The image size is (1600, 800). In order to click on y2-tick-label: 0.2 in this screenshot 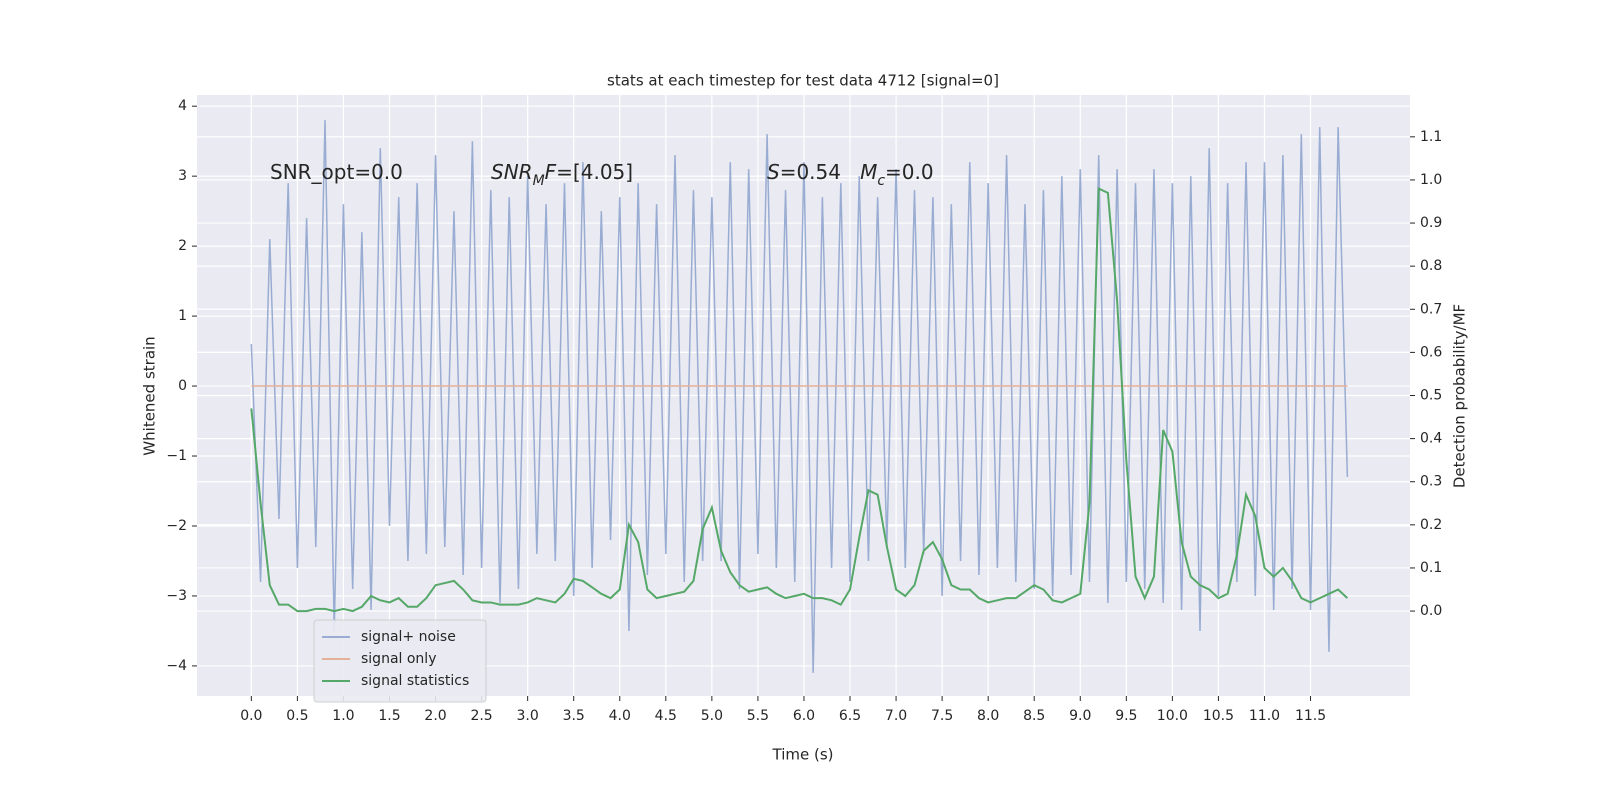, I will do `click(1431, 525)`.